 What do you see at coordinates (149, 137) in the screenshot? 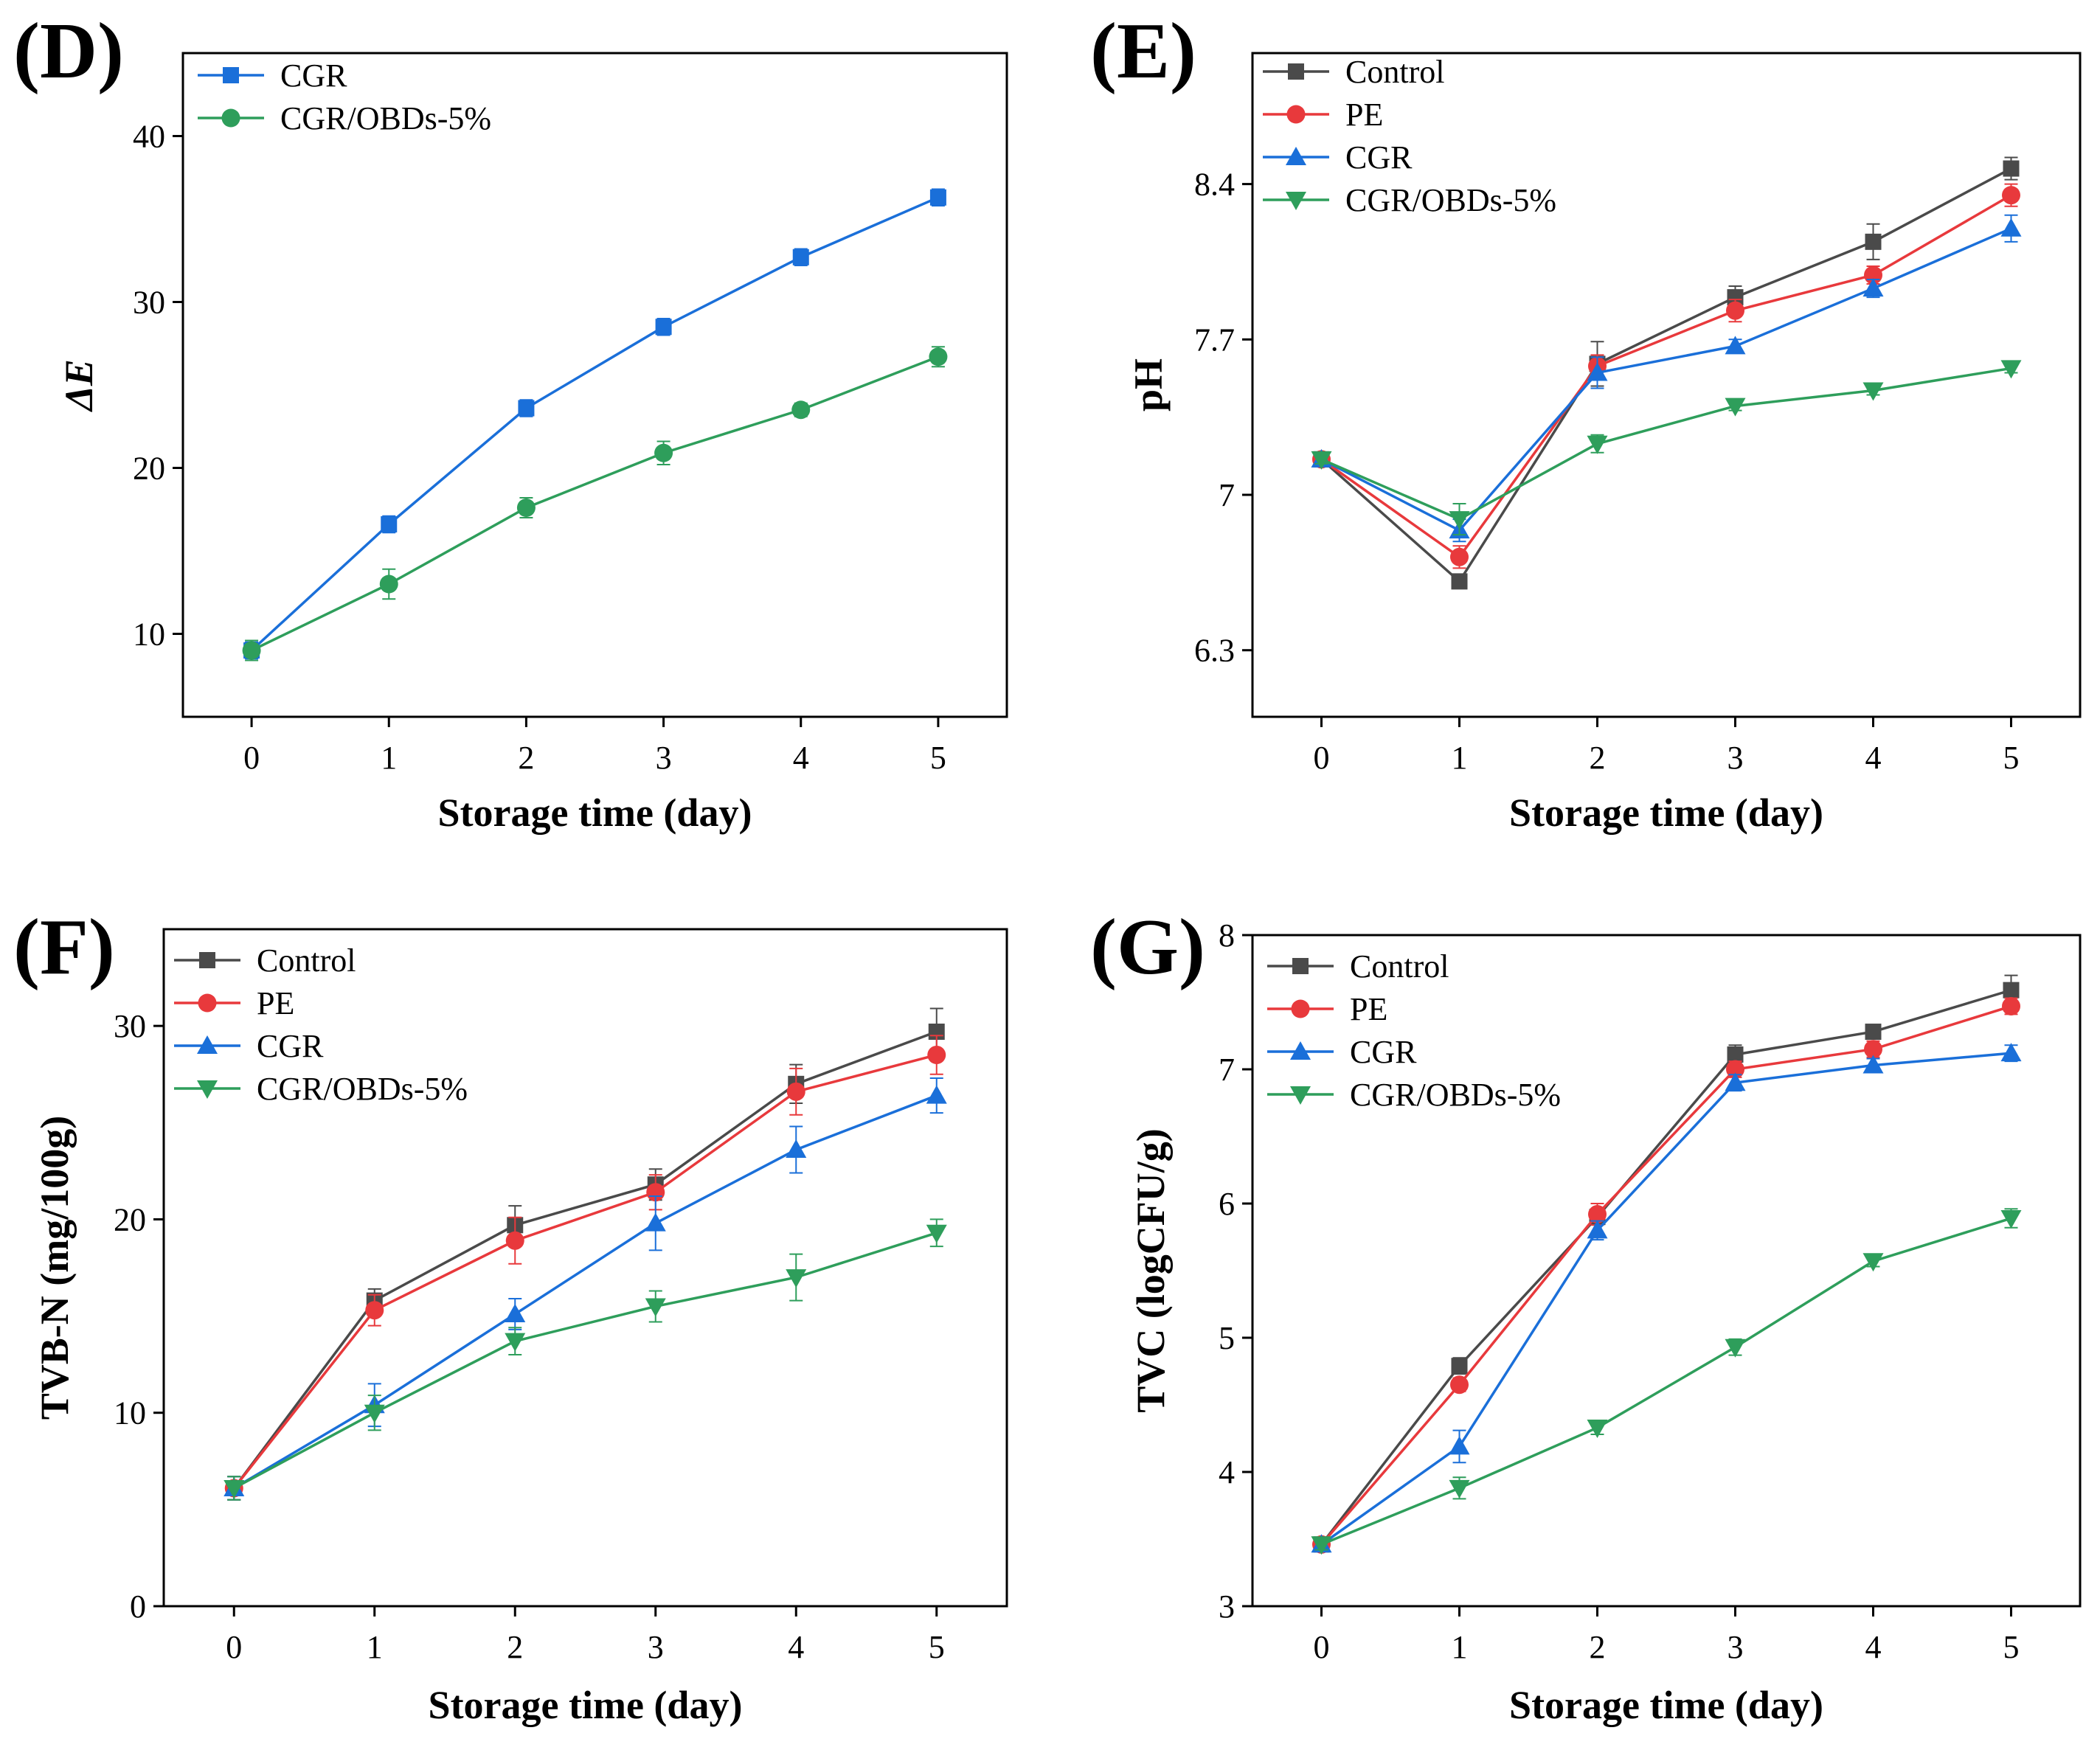
I see `y-tick-label: 40` at bounding box center [149, 137].